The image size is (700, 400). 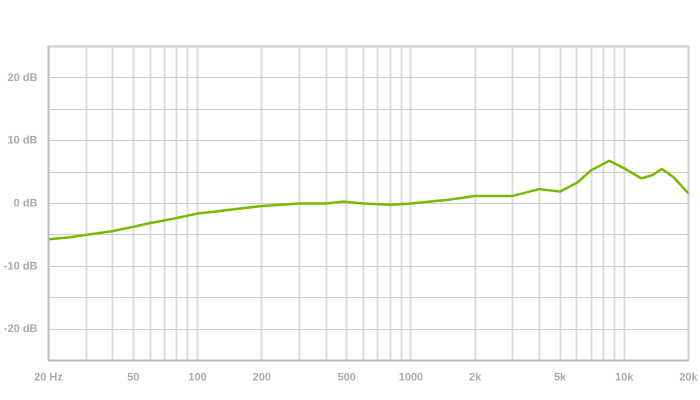 I want to click on x-tick-label: 1000, so click(x=411, y=378).